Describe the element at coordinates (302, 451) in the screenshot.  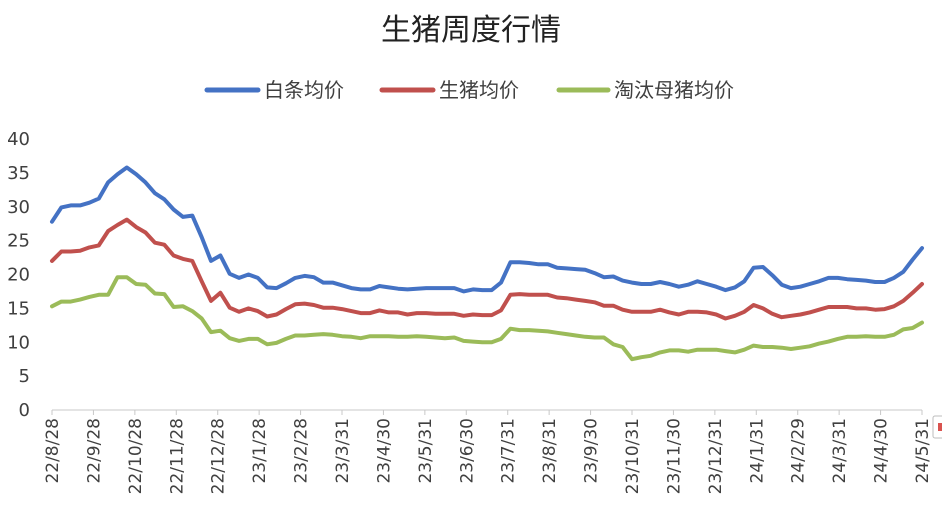
I see `x-tick-label: 23/2/28` at that location.